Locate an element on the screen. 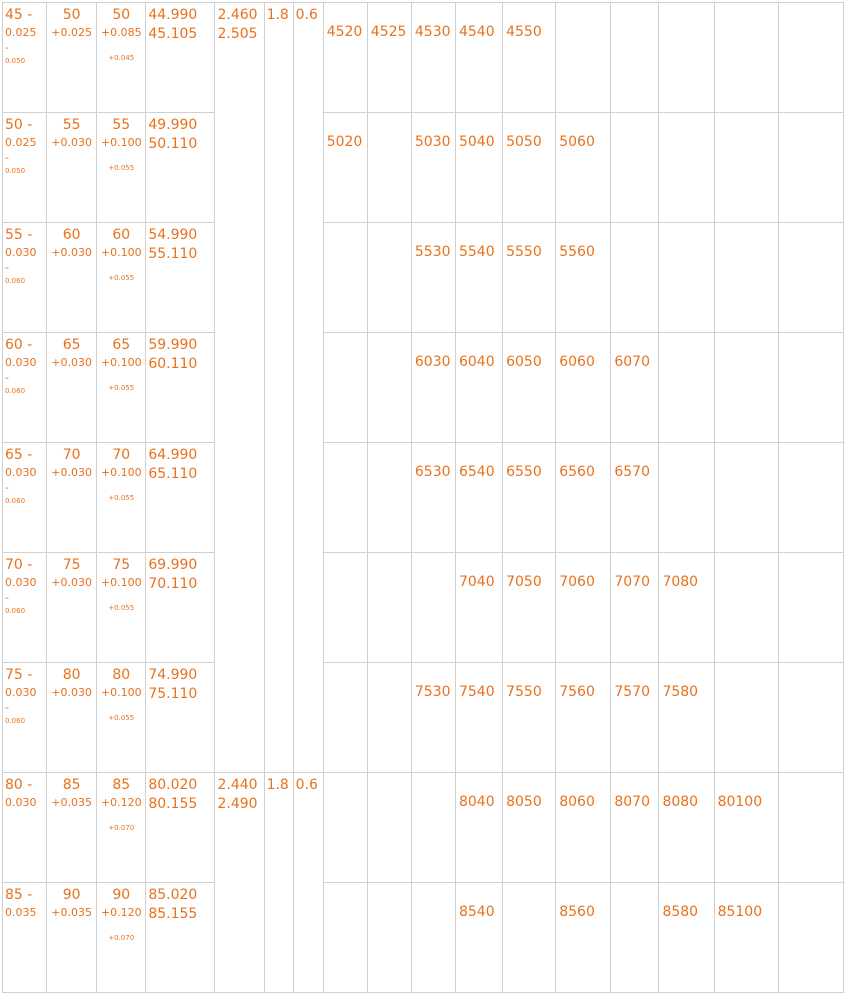 Image resolution: width=850 pixels, height=993 pixels. range-text: 70.110 is located at coordinates (173, 584).